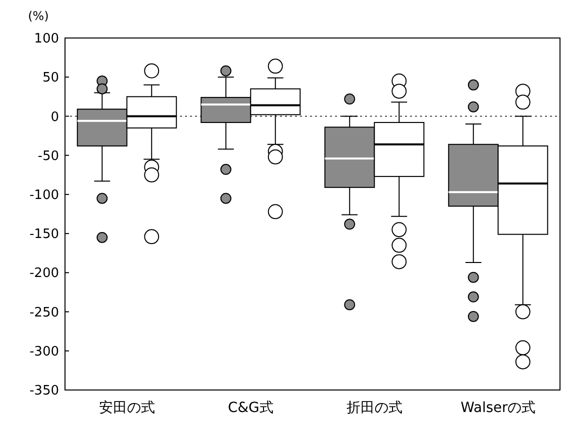 This screenshot has width=570, height=427. What do you see at coordinates (251, 408) in the screenshot?
I see `x-tick-label: C&G式` at bounding box center [251, 408].